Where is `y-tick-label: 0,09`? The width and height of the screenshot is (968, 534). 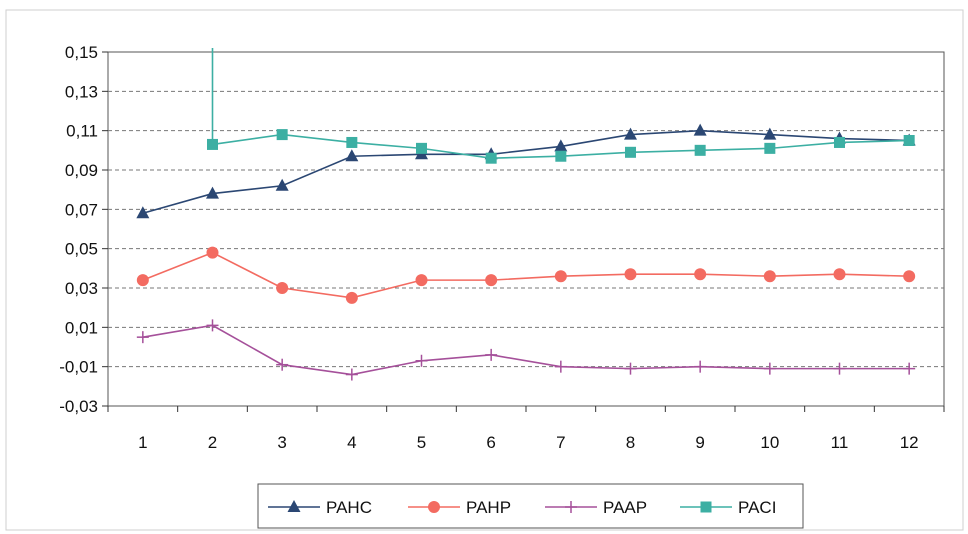
y-tick-label: 0,09 is located at coordinates (81, 170).